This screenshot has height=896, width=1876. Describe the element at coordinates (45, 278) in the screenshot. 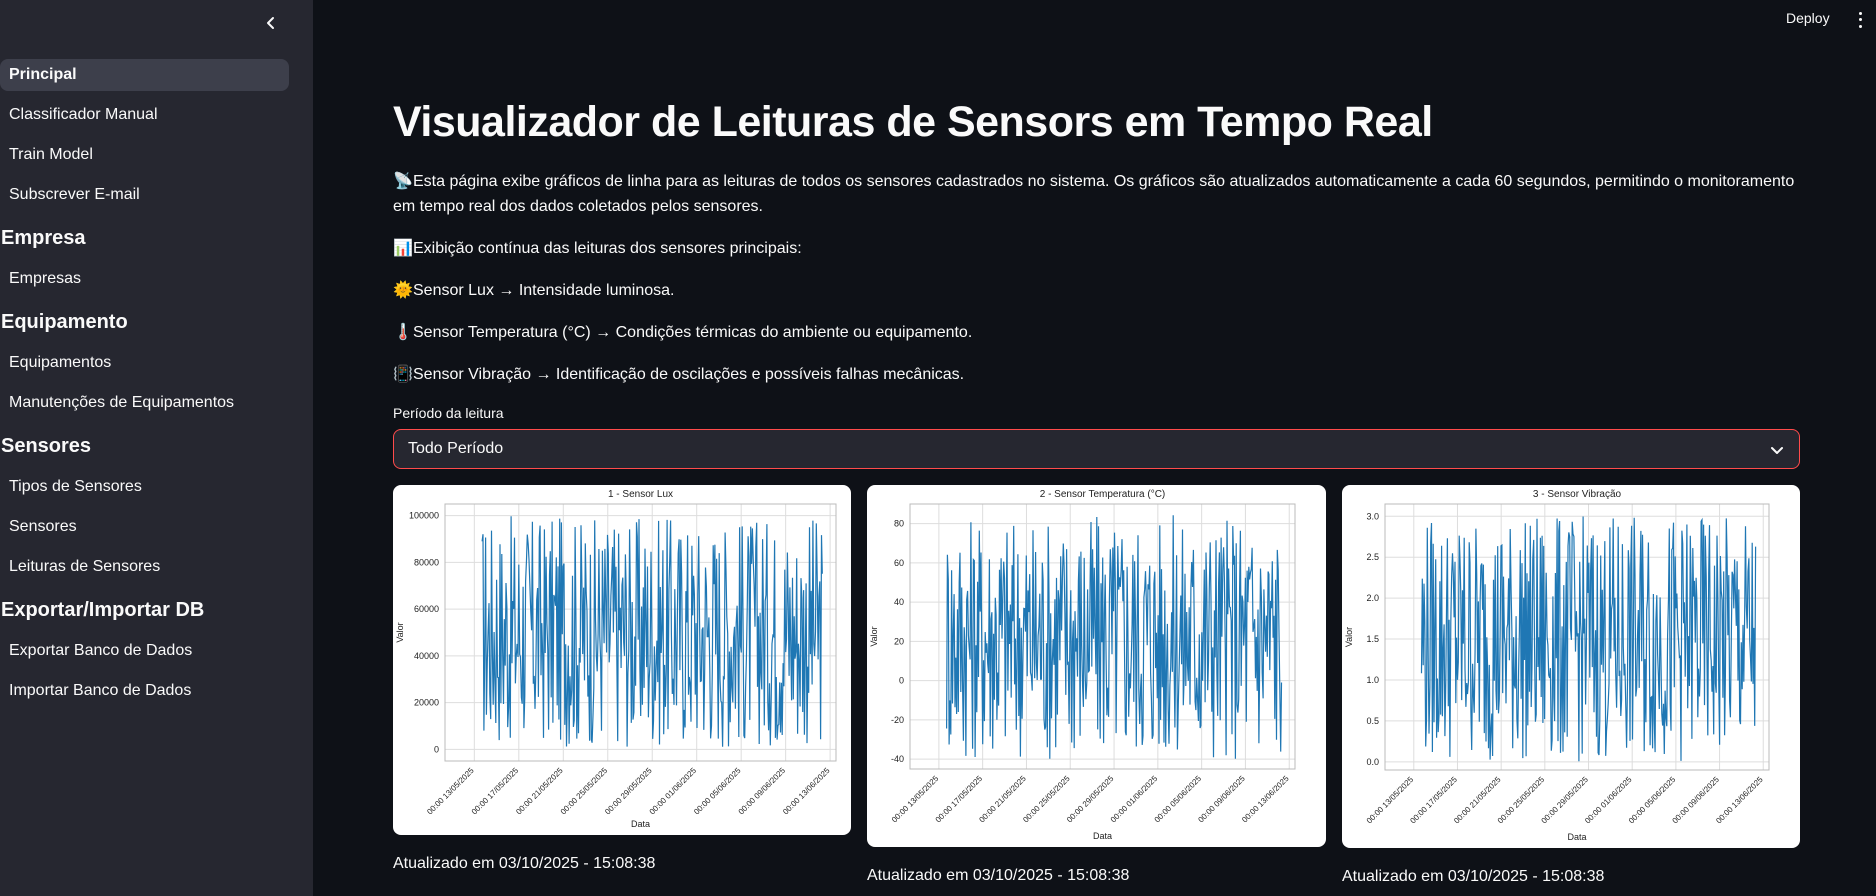

I see `sidebar-item-empresas: Empresas` at that location.